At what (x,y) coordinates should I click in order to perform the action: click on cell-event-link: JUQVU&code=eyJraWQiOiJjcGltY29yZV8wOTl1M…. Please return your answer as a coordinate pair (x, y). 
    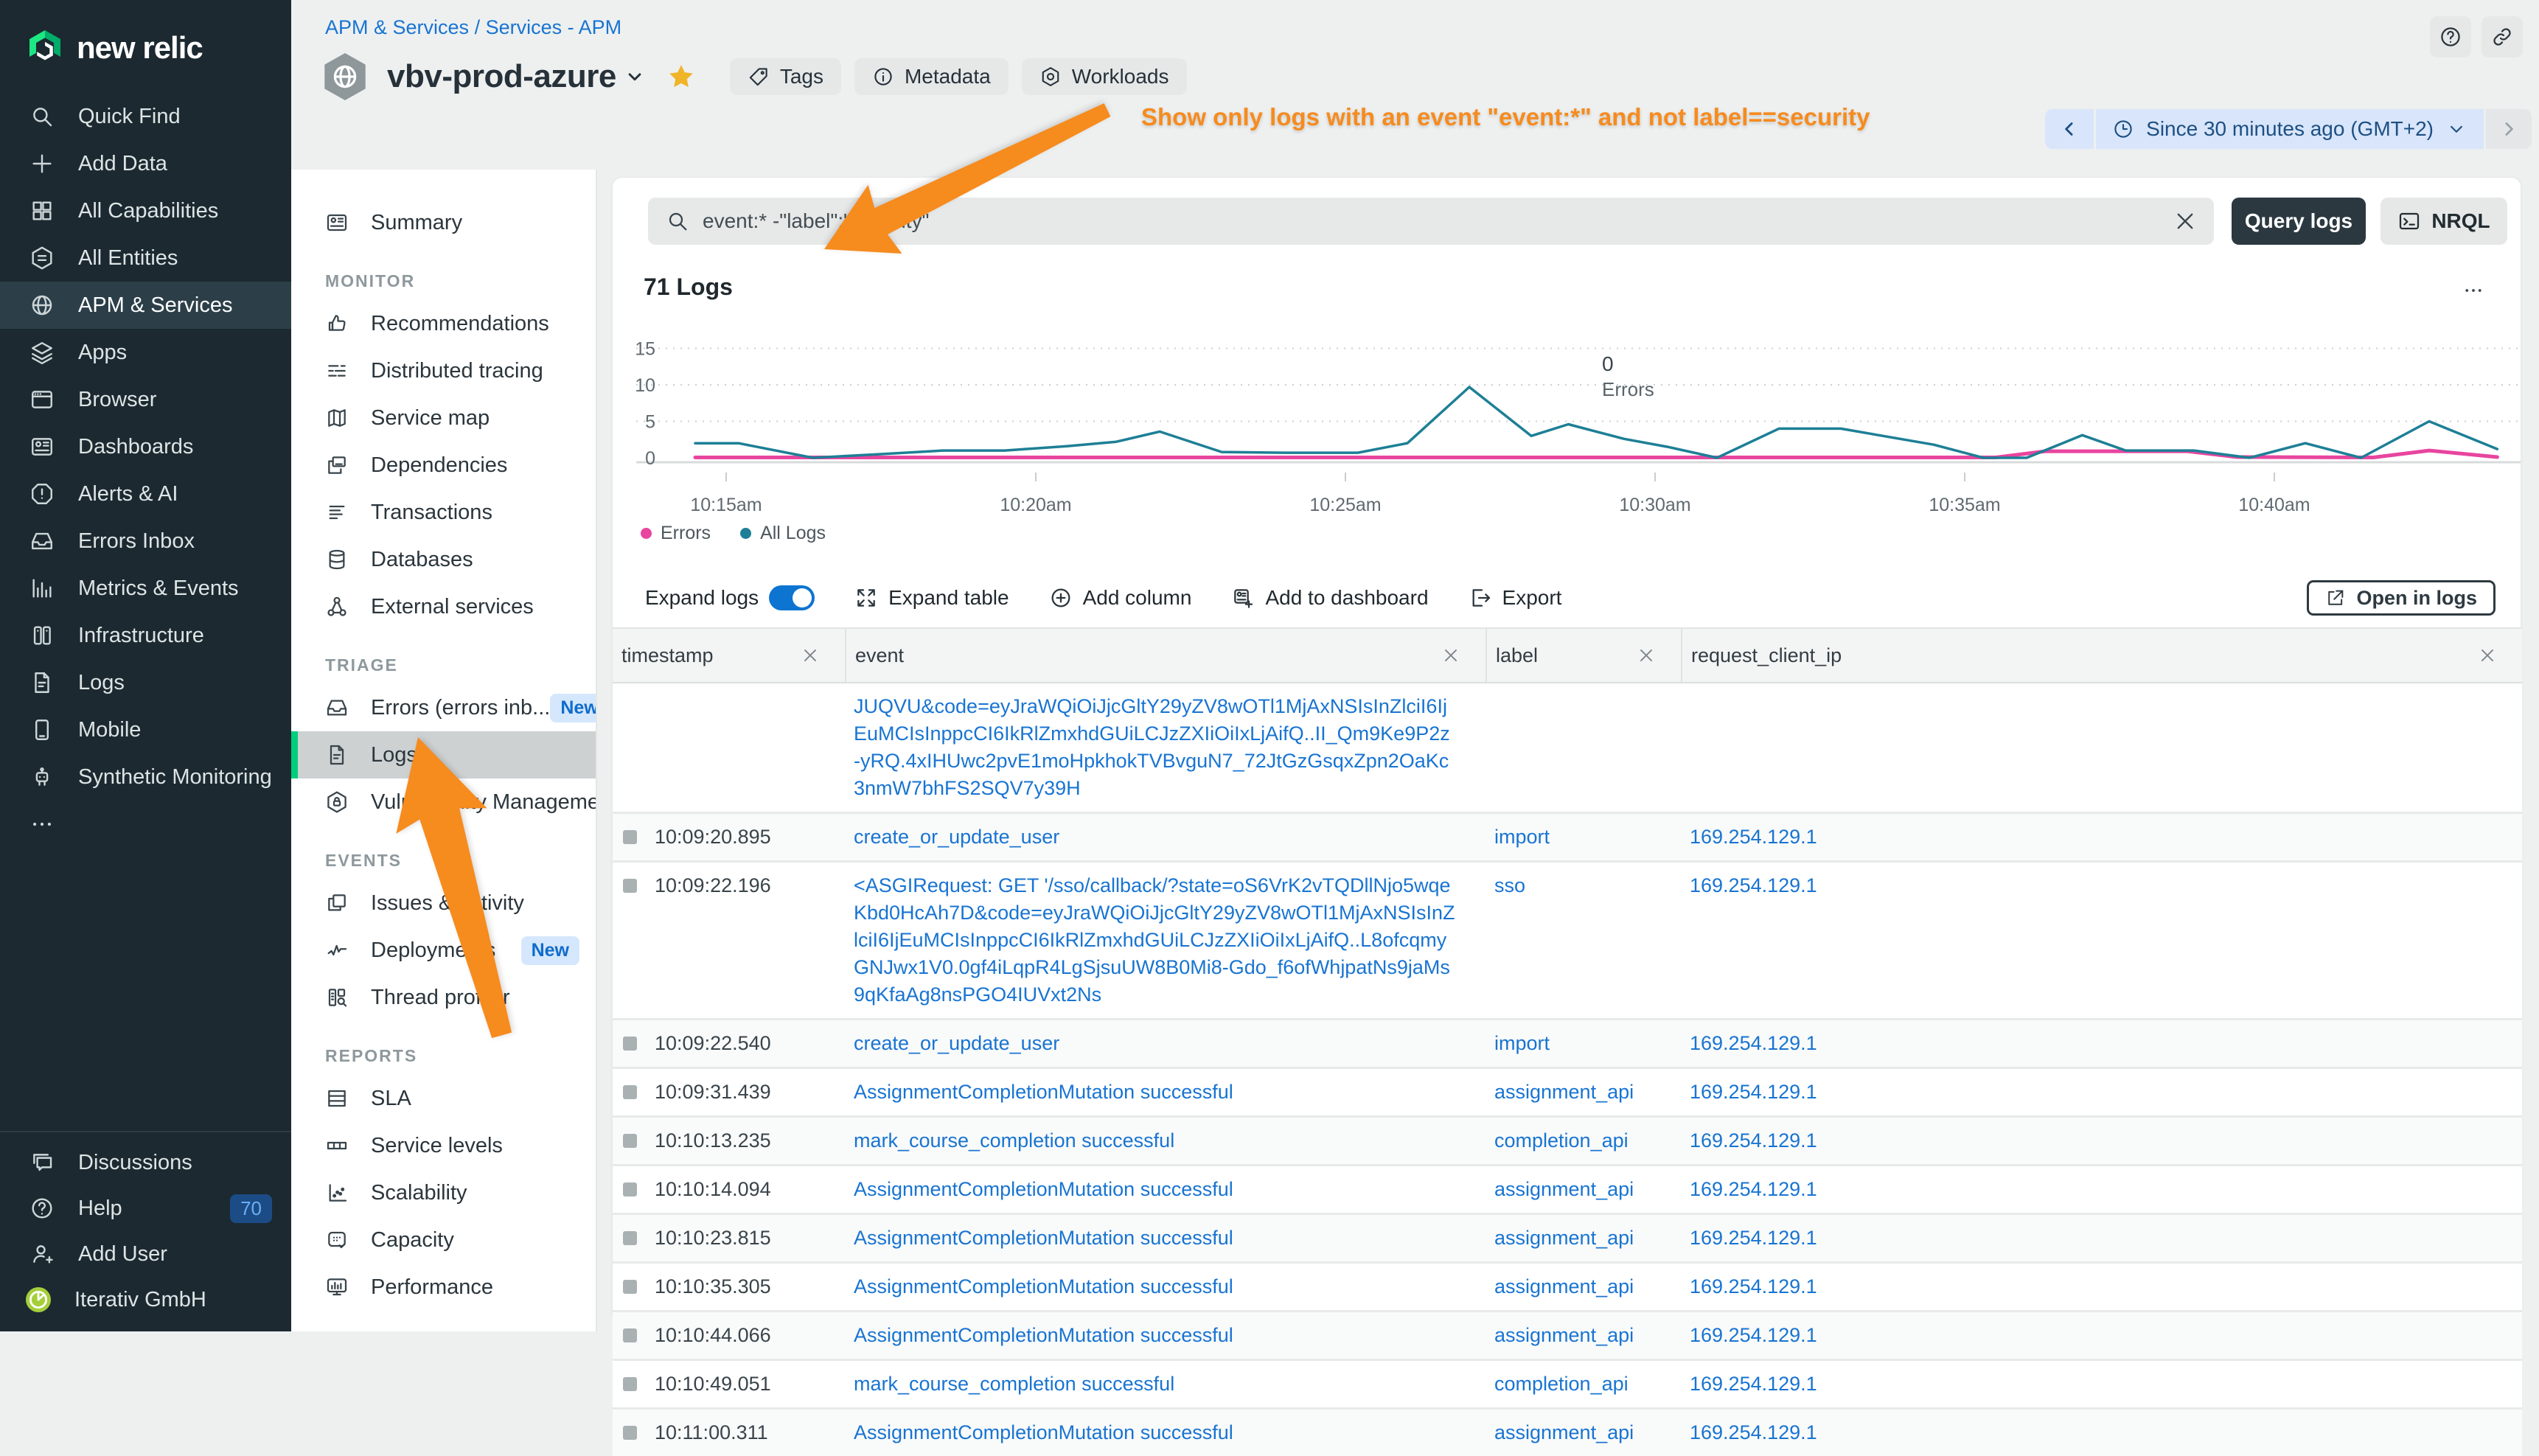
    Looking at the image, I should click on (1152, 747).